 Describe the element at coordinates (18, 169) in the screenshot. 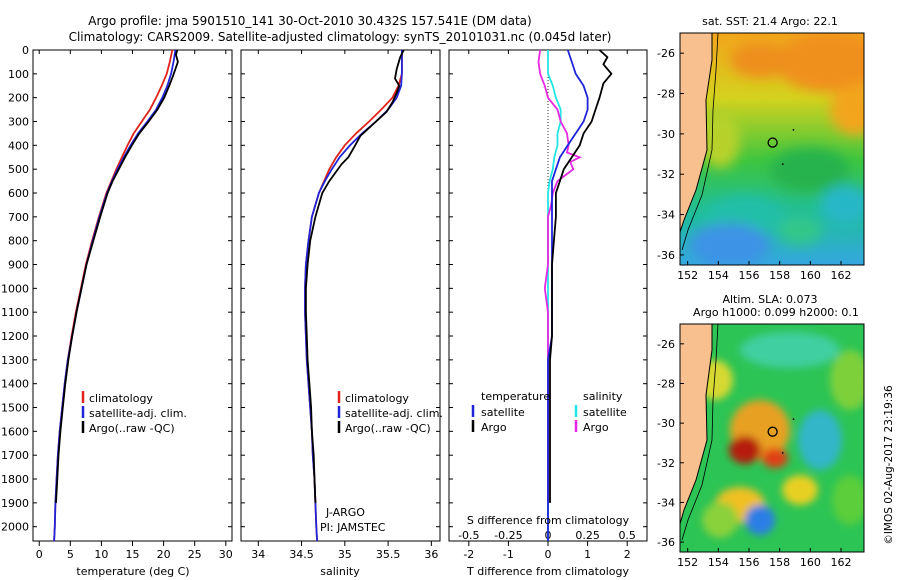

I see `y-tick-label: 500` at that location.